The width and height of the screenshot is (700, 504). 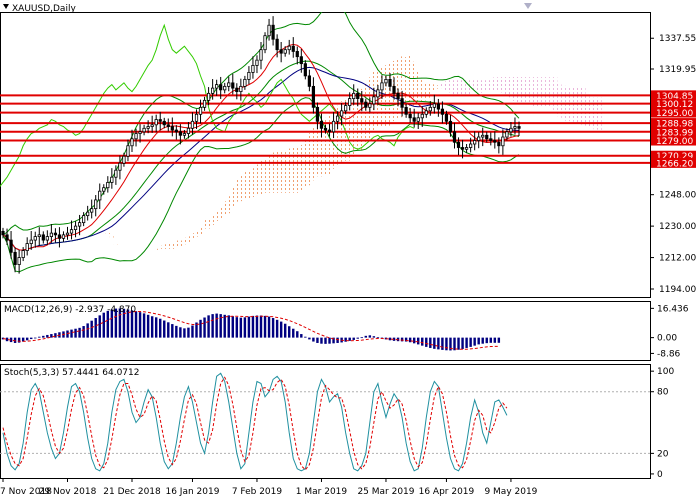 I want to click on level-tag-label: 1288.98, so click(x=674, y=125).